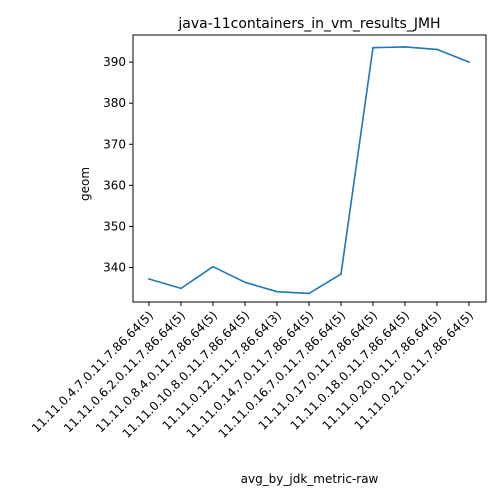  What do you see at coordinates (114, 144) in the screenshot?
I see `y-tick-label: 370` at bounding box center [114, 144].